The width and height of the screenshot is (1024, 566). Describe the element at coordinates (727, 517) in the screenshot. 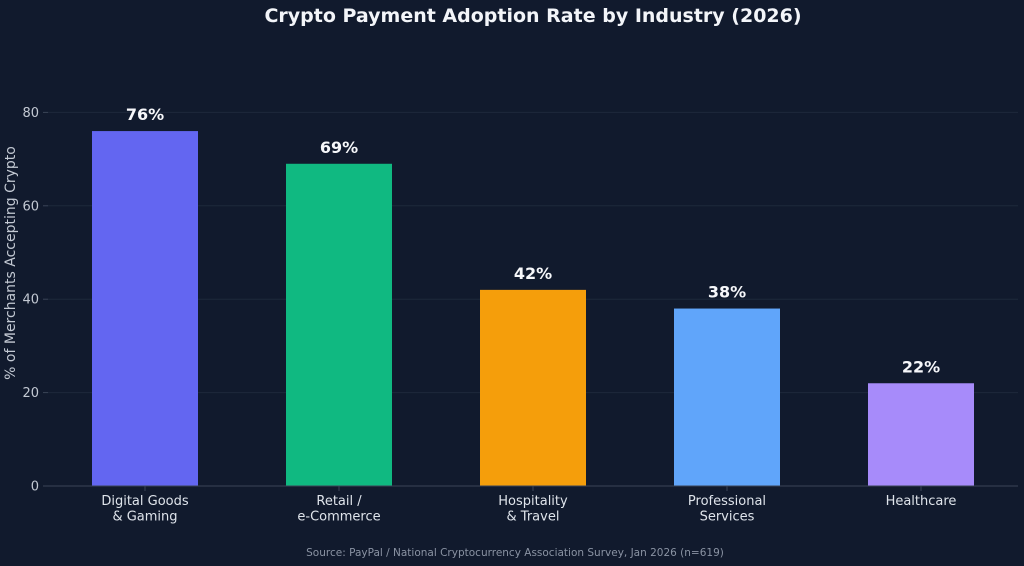

I see `x-tick-label: Services` at that location.